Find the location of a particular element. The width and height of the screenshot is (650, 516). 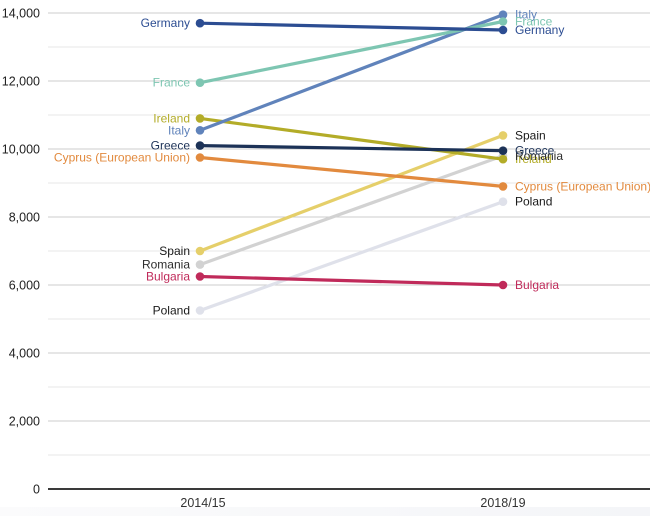

series-label-left-cyprus-european-union: Cyprus (European Union) is located at coordinates (122, 158).